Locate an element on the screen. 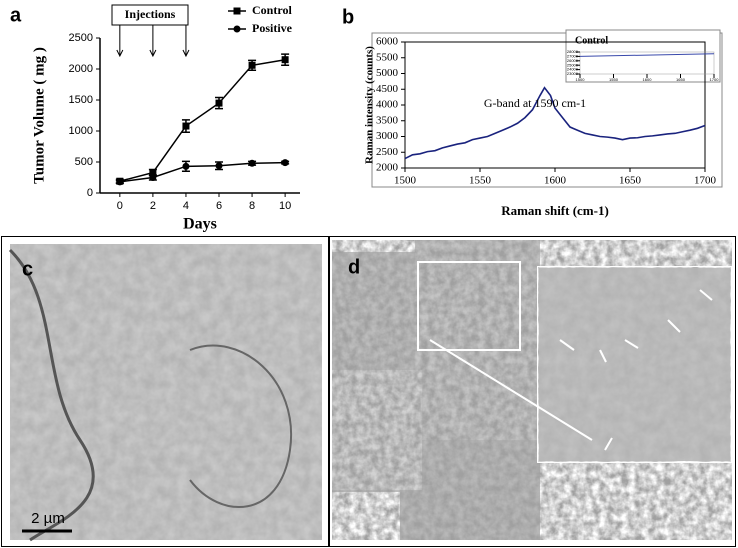 The image size is (738, 548). y-tick-label: 6000 is located at coordinates (387, 42).